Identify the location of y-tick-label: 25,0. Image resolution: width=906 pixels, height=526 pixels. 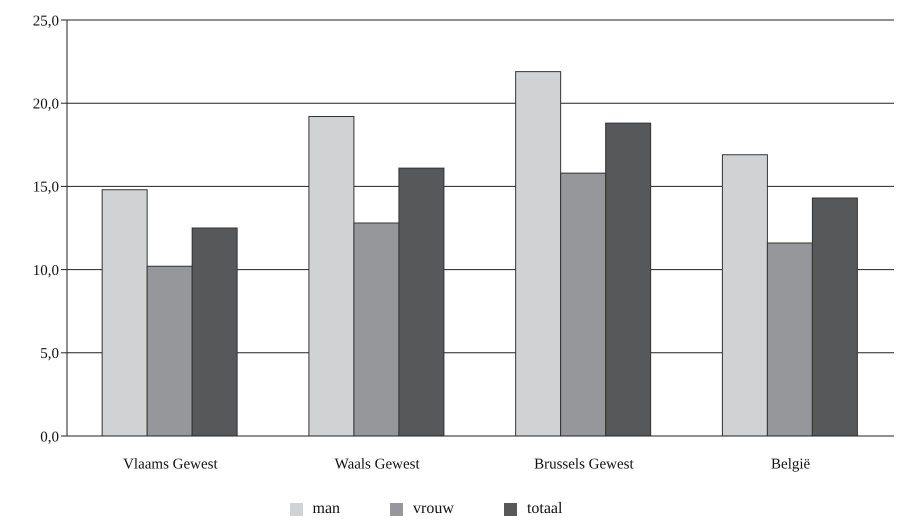
(45, 21).